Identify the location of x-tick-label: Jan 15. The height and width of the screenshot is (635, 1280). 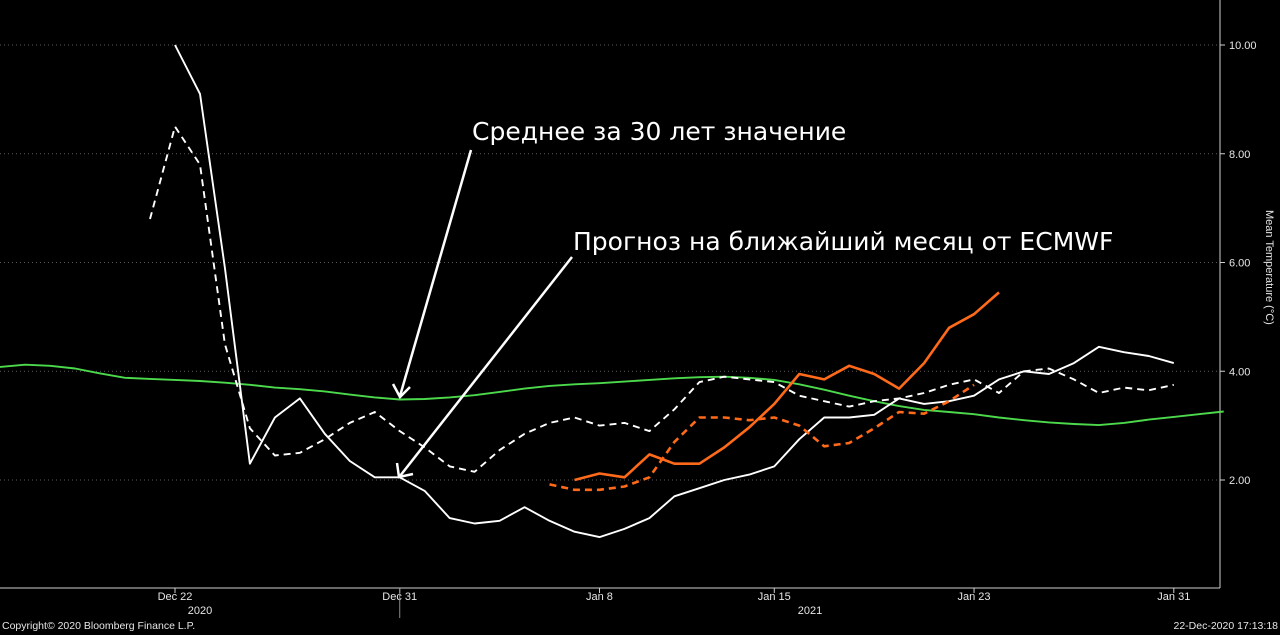
(774, 597).